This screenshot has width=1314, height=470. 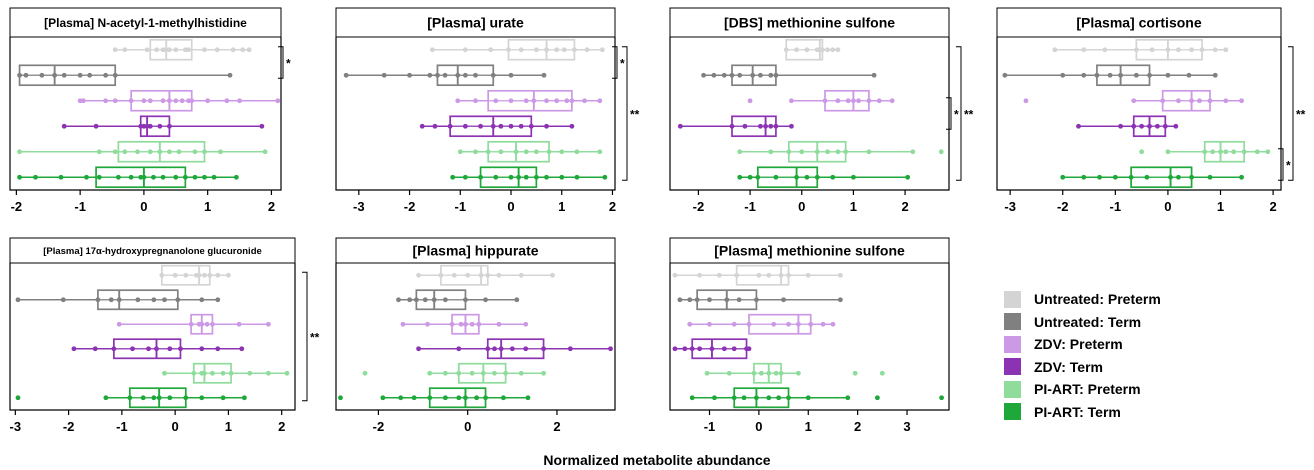 What do you see at coordinates (1082, 344) in the screenshot?
I see `legend-item: ZDV: Preterm` at bounding box center [1082, 344].